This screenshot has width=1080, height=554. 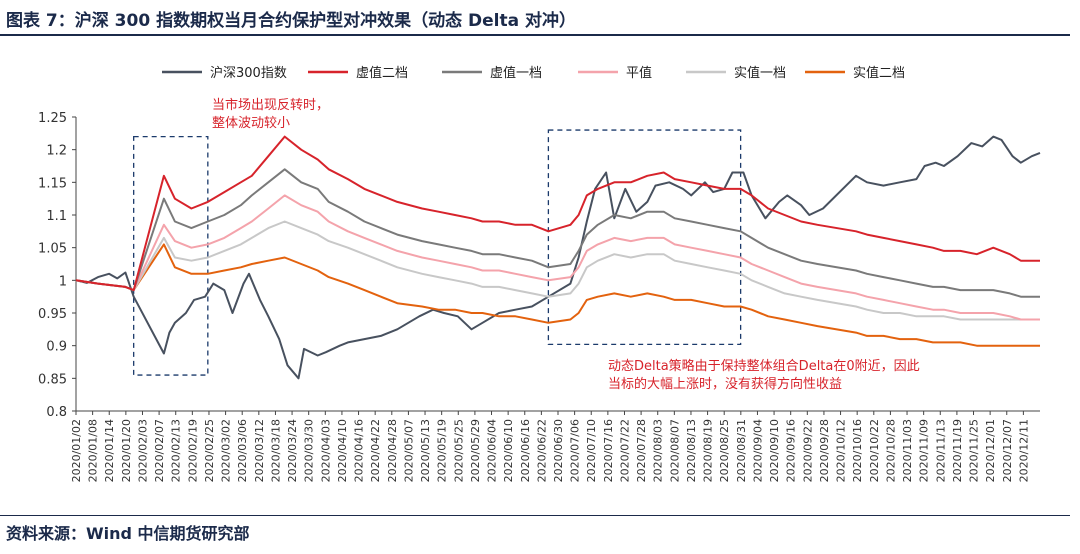 What do you see at coordinates (126, 450) in the screenshot?
I see `x-tick-label: 2020/01/20` at bounding box center [126, 450].